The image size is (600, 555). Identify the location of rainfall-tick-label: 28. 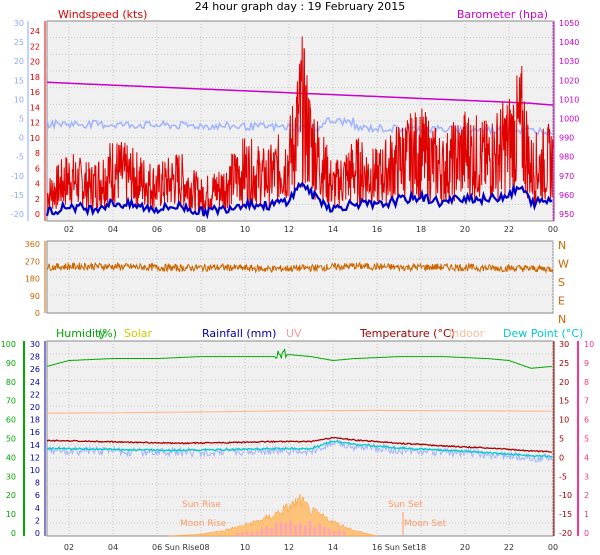
(35, 357).